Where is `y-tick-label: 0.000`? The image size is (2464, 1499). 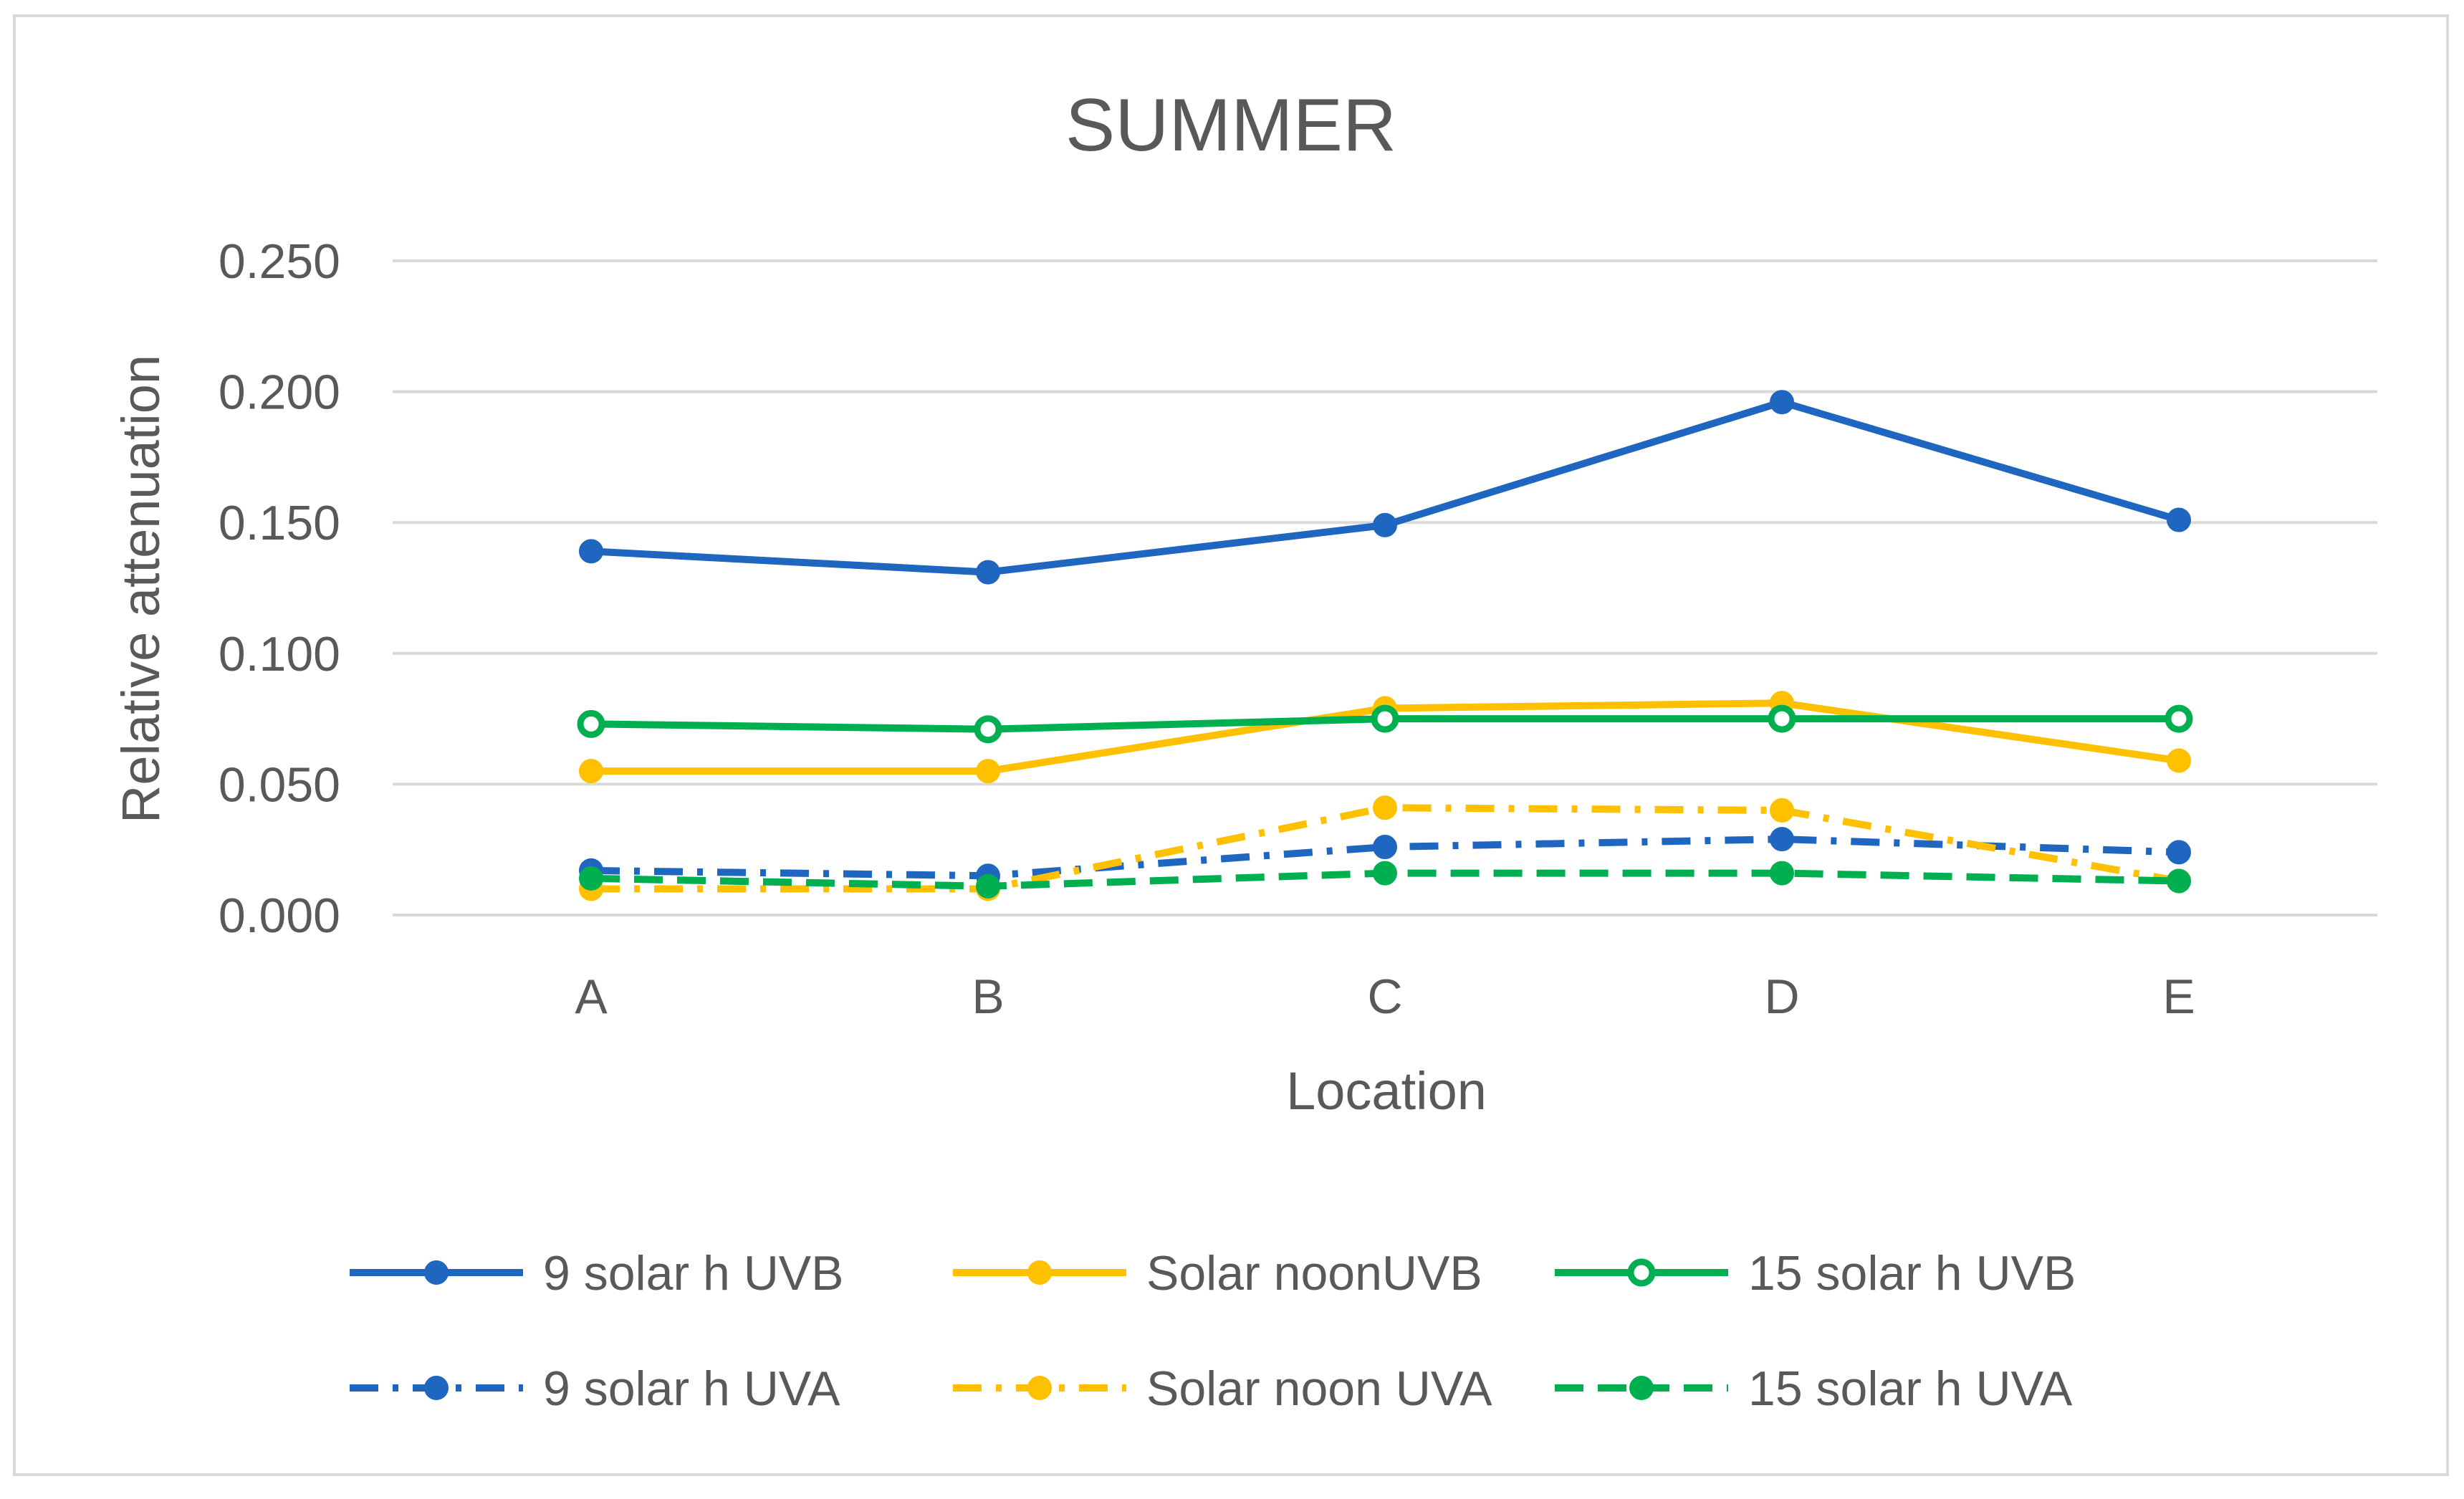 y-tick-label: 0.000 is located at coordinates (279, 916).